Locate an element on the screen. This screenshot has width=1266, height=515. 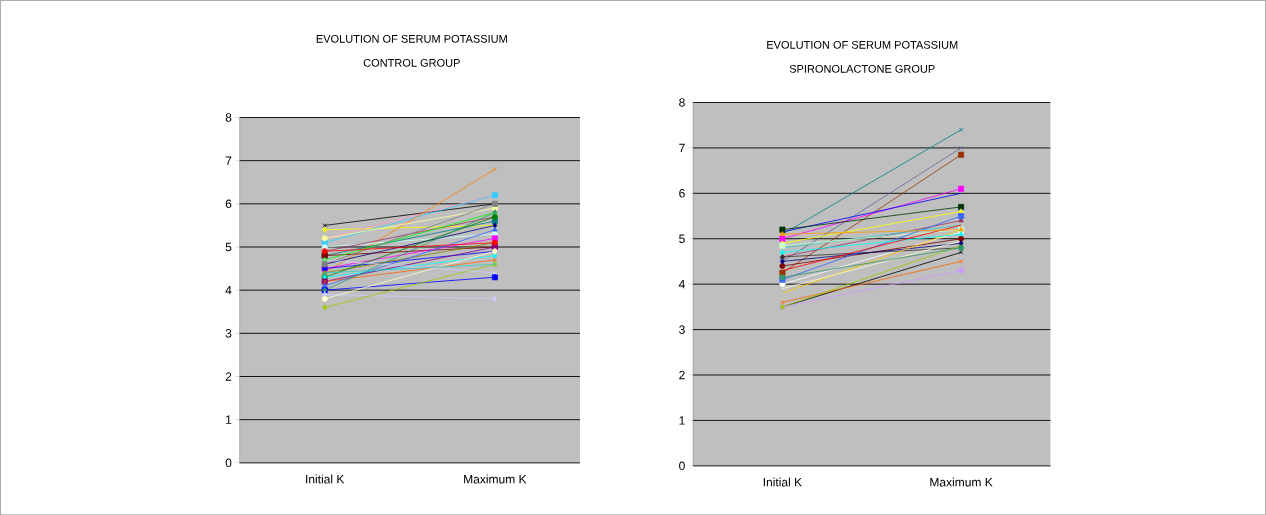
chart-subtitle: CONTROL GROUP is located at coordinates (411, 62).